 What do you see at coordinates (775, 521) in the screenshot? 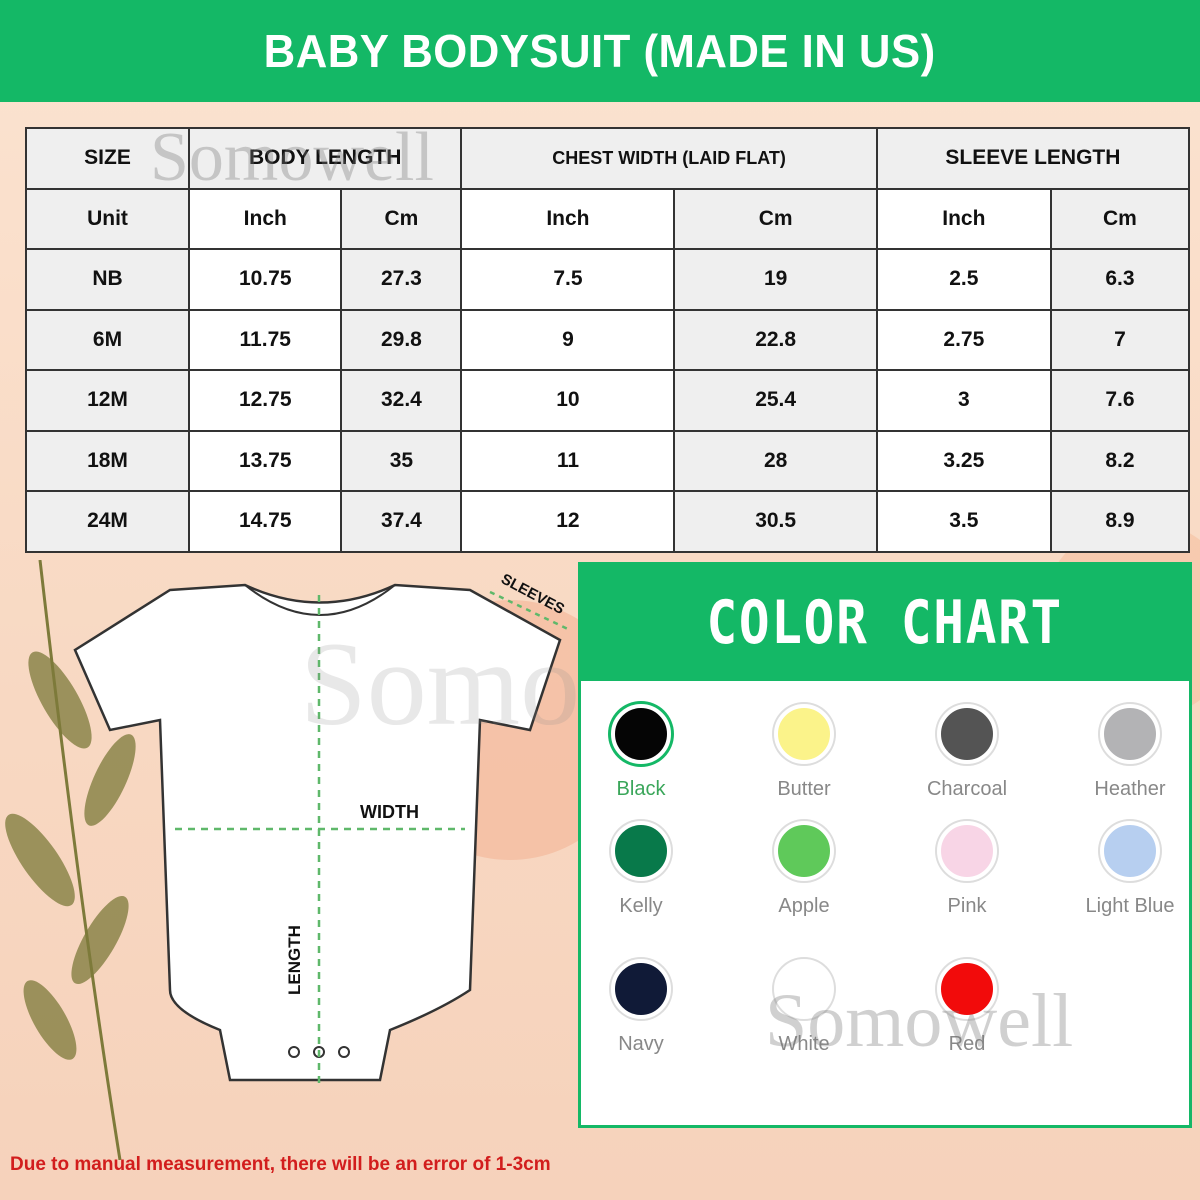
I see `value-cell: 30.5` at bounding box center [775, 521].